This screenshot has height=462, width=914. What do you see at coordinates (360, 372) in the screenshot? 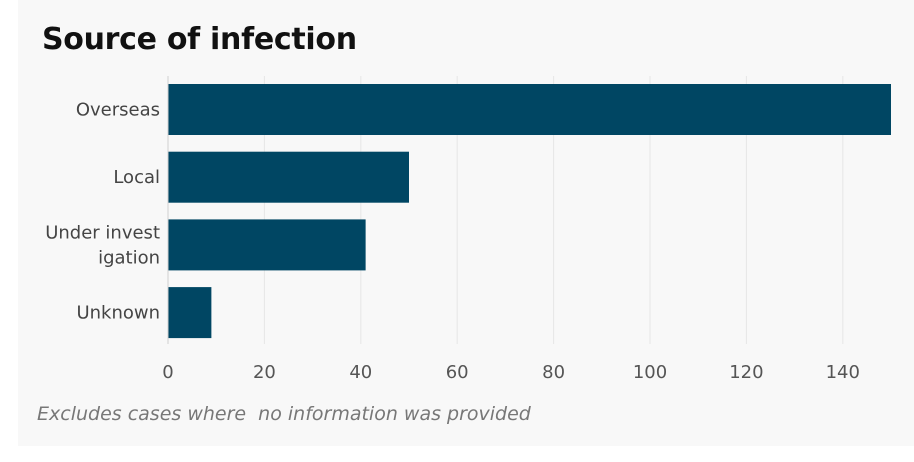
I see `x-tick-label: 40` at bounding box center [360, 372].